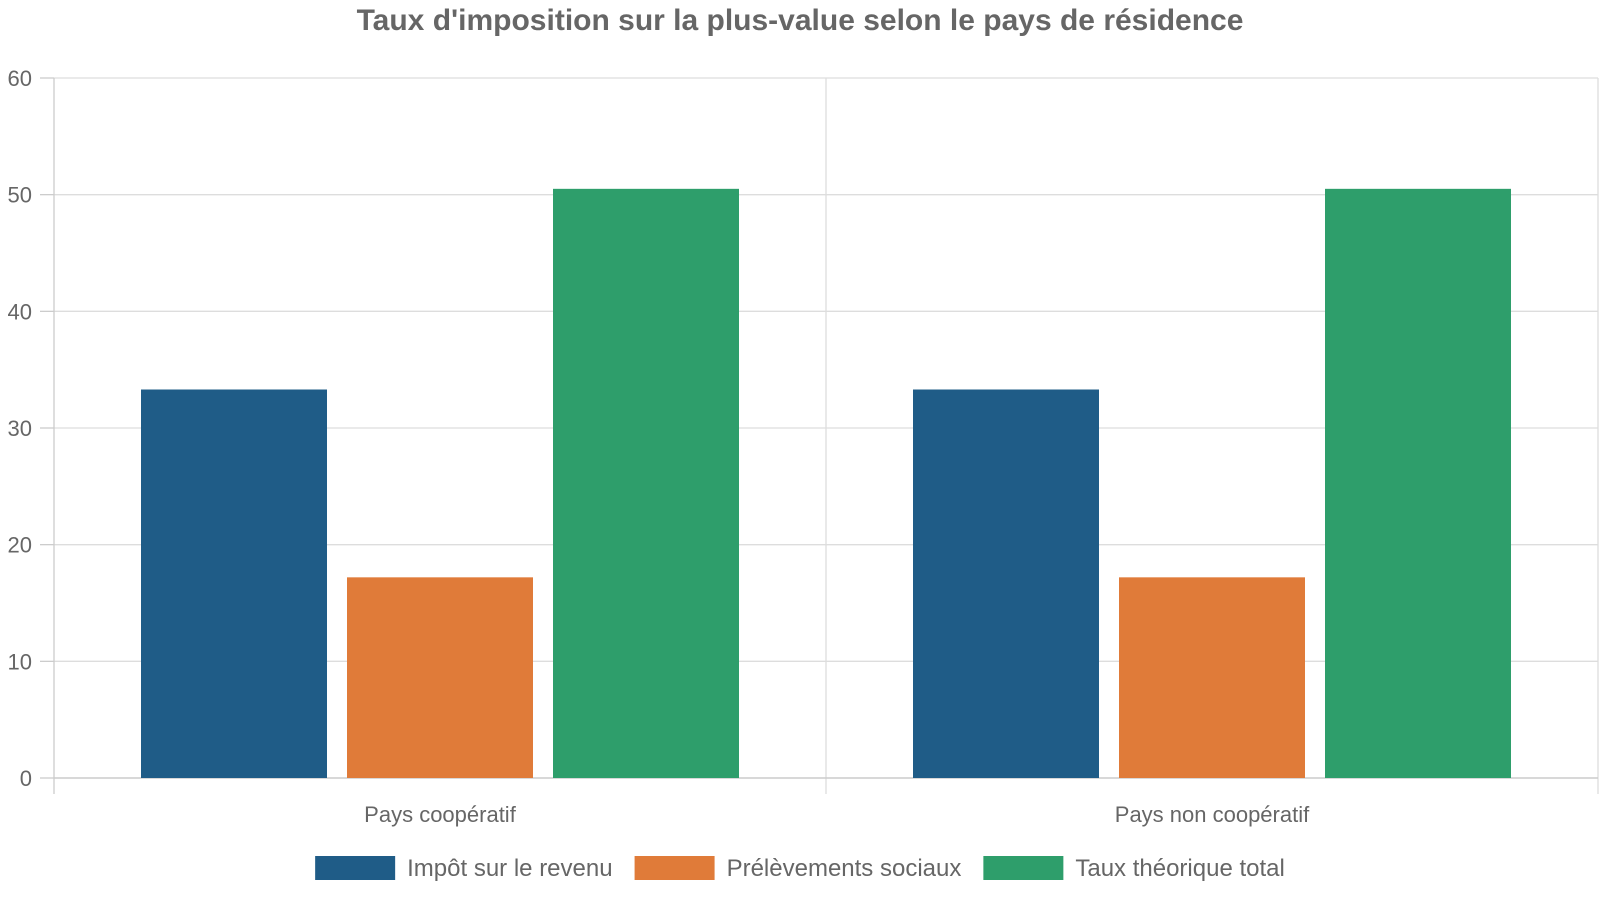 Image resolution: width=1600 pixels, height=900 pixels. What do you see at coordinates (20, 661) in the screenshot?
I see `y-tick-label: 10` at bounding box center [20, 661].